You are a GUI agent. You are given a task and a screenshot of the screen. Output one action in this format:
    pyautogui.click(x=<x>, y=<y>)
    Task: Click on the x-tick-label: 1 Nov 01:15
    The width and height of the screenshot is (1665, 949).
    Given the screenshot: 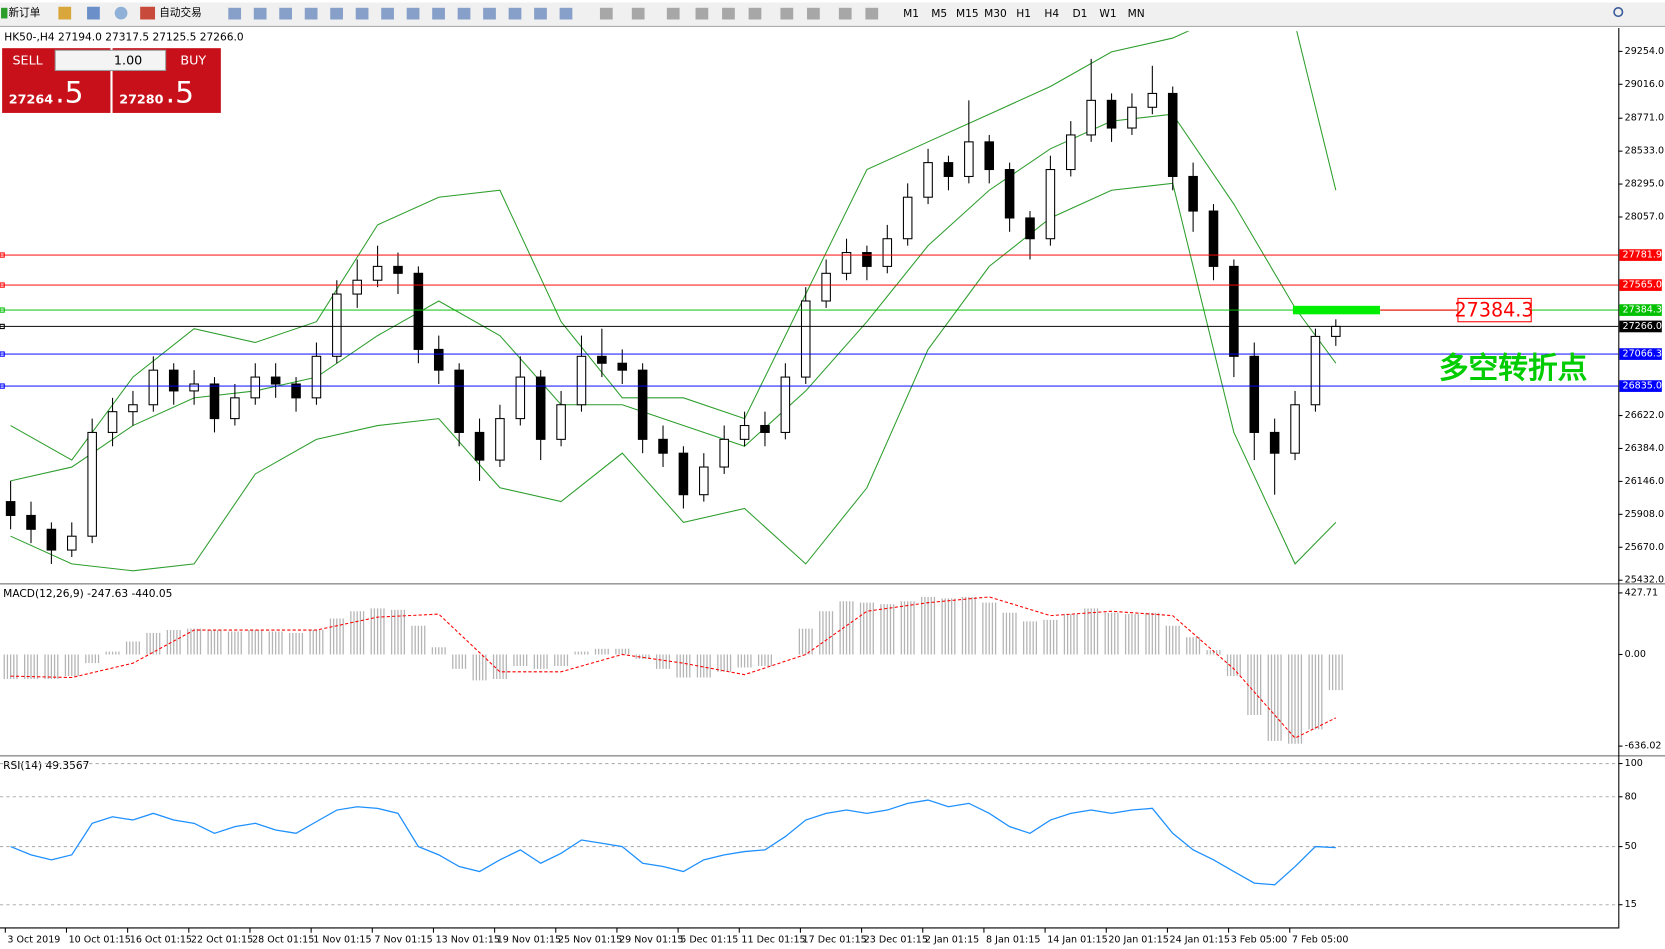 What is the action you would take?
    pyautogui.click(x=342, y=940)
    